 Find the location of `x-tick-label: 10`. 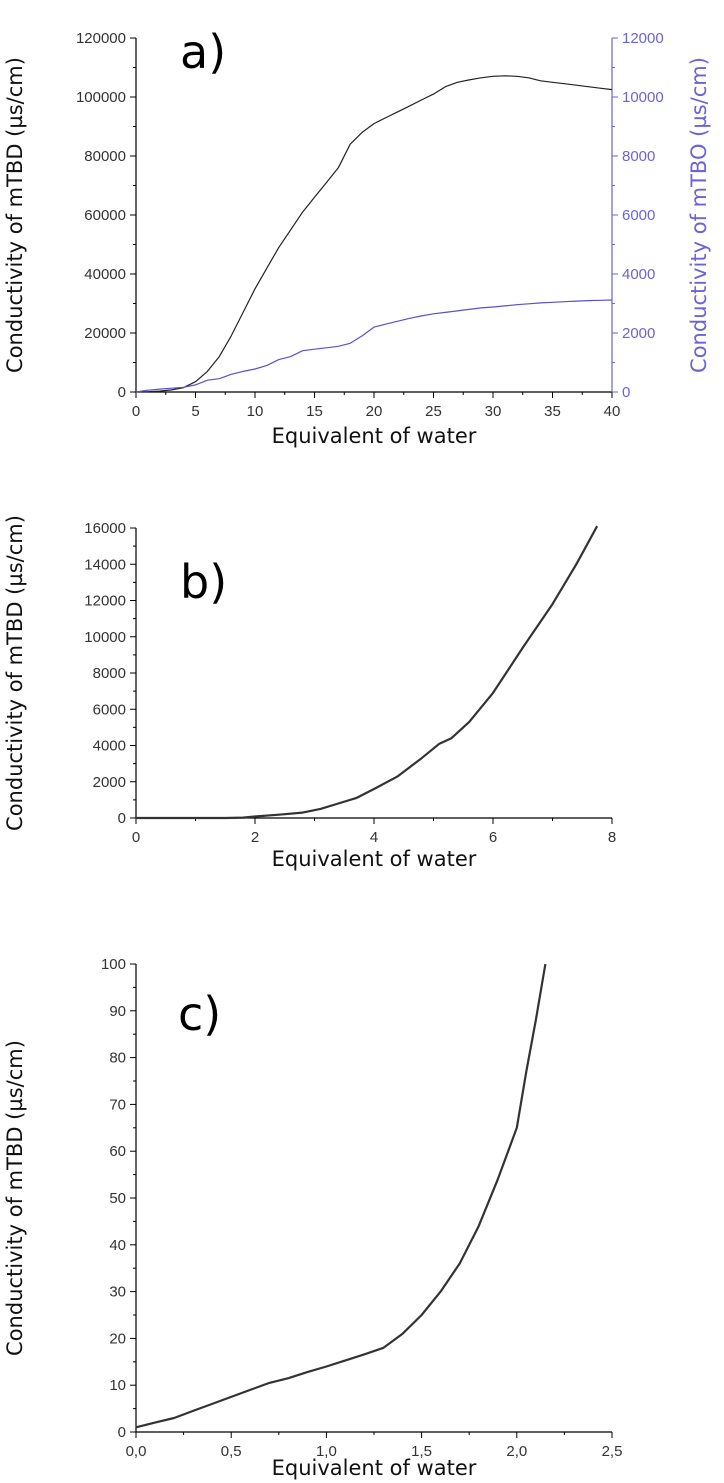

x-tick-label: 10 is located at coordinates (255, 411).